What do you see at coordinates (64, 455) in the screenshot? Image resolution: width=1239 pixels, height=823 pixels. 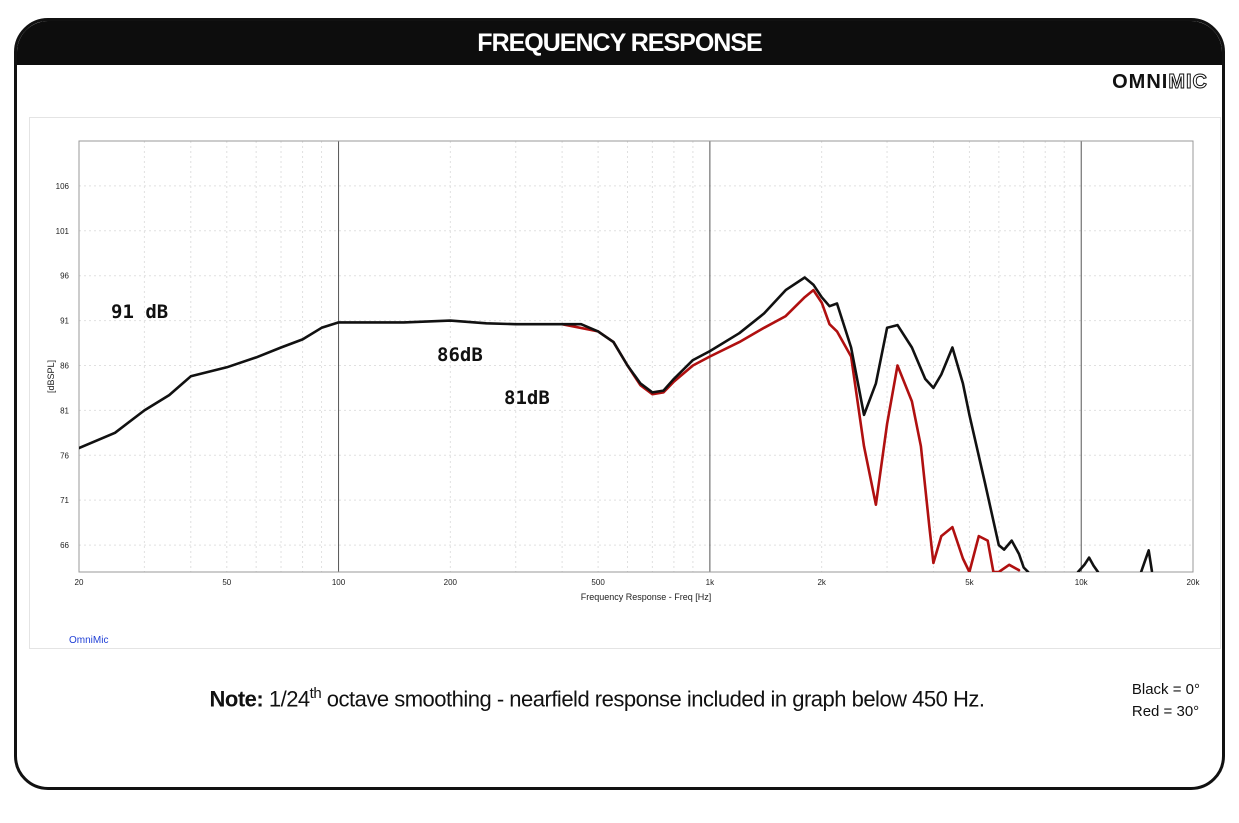 I see `y-tick-label: 76` at bounding box center [64, 455].